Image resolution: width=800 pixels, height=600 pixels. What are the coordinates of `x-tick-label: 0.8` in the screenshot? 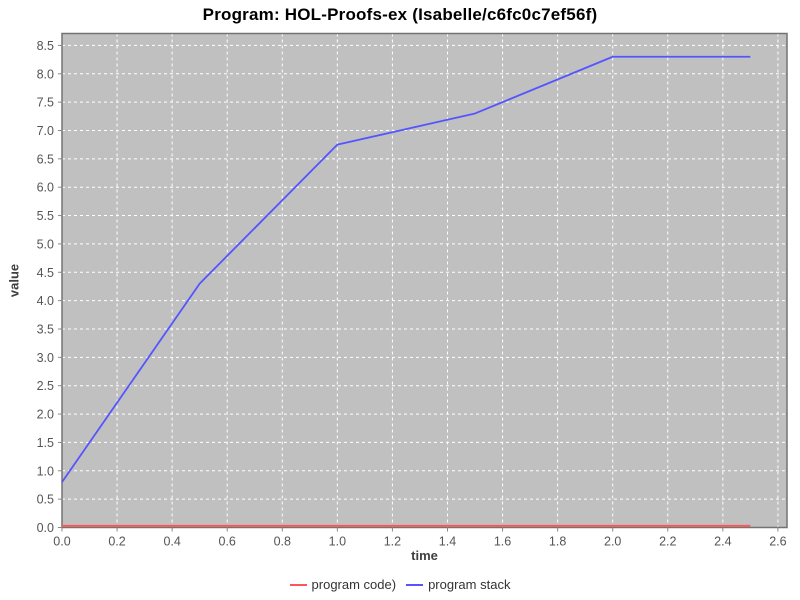 It's located at (282, 542).